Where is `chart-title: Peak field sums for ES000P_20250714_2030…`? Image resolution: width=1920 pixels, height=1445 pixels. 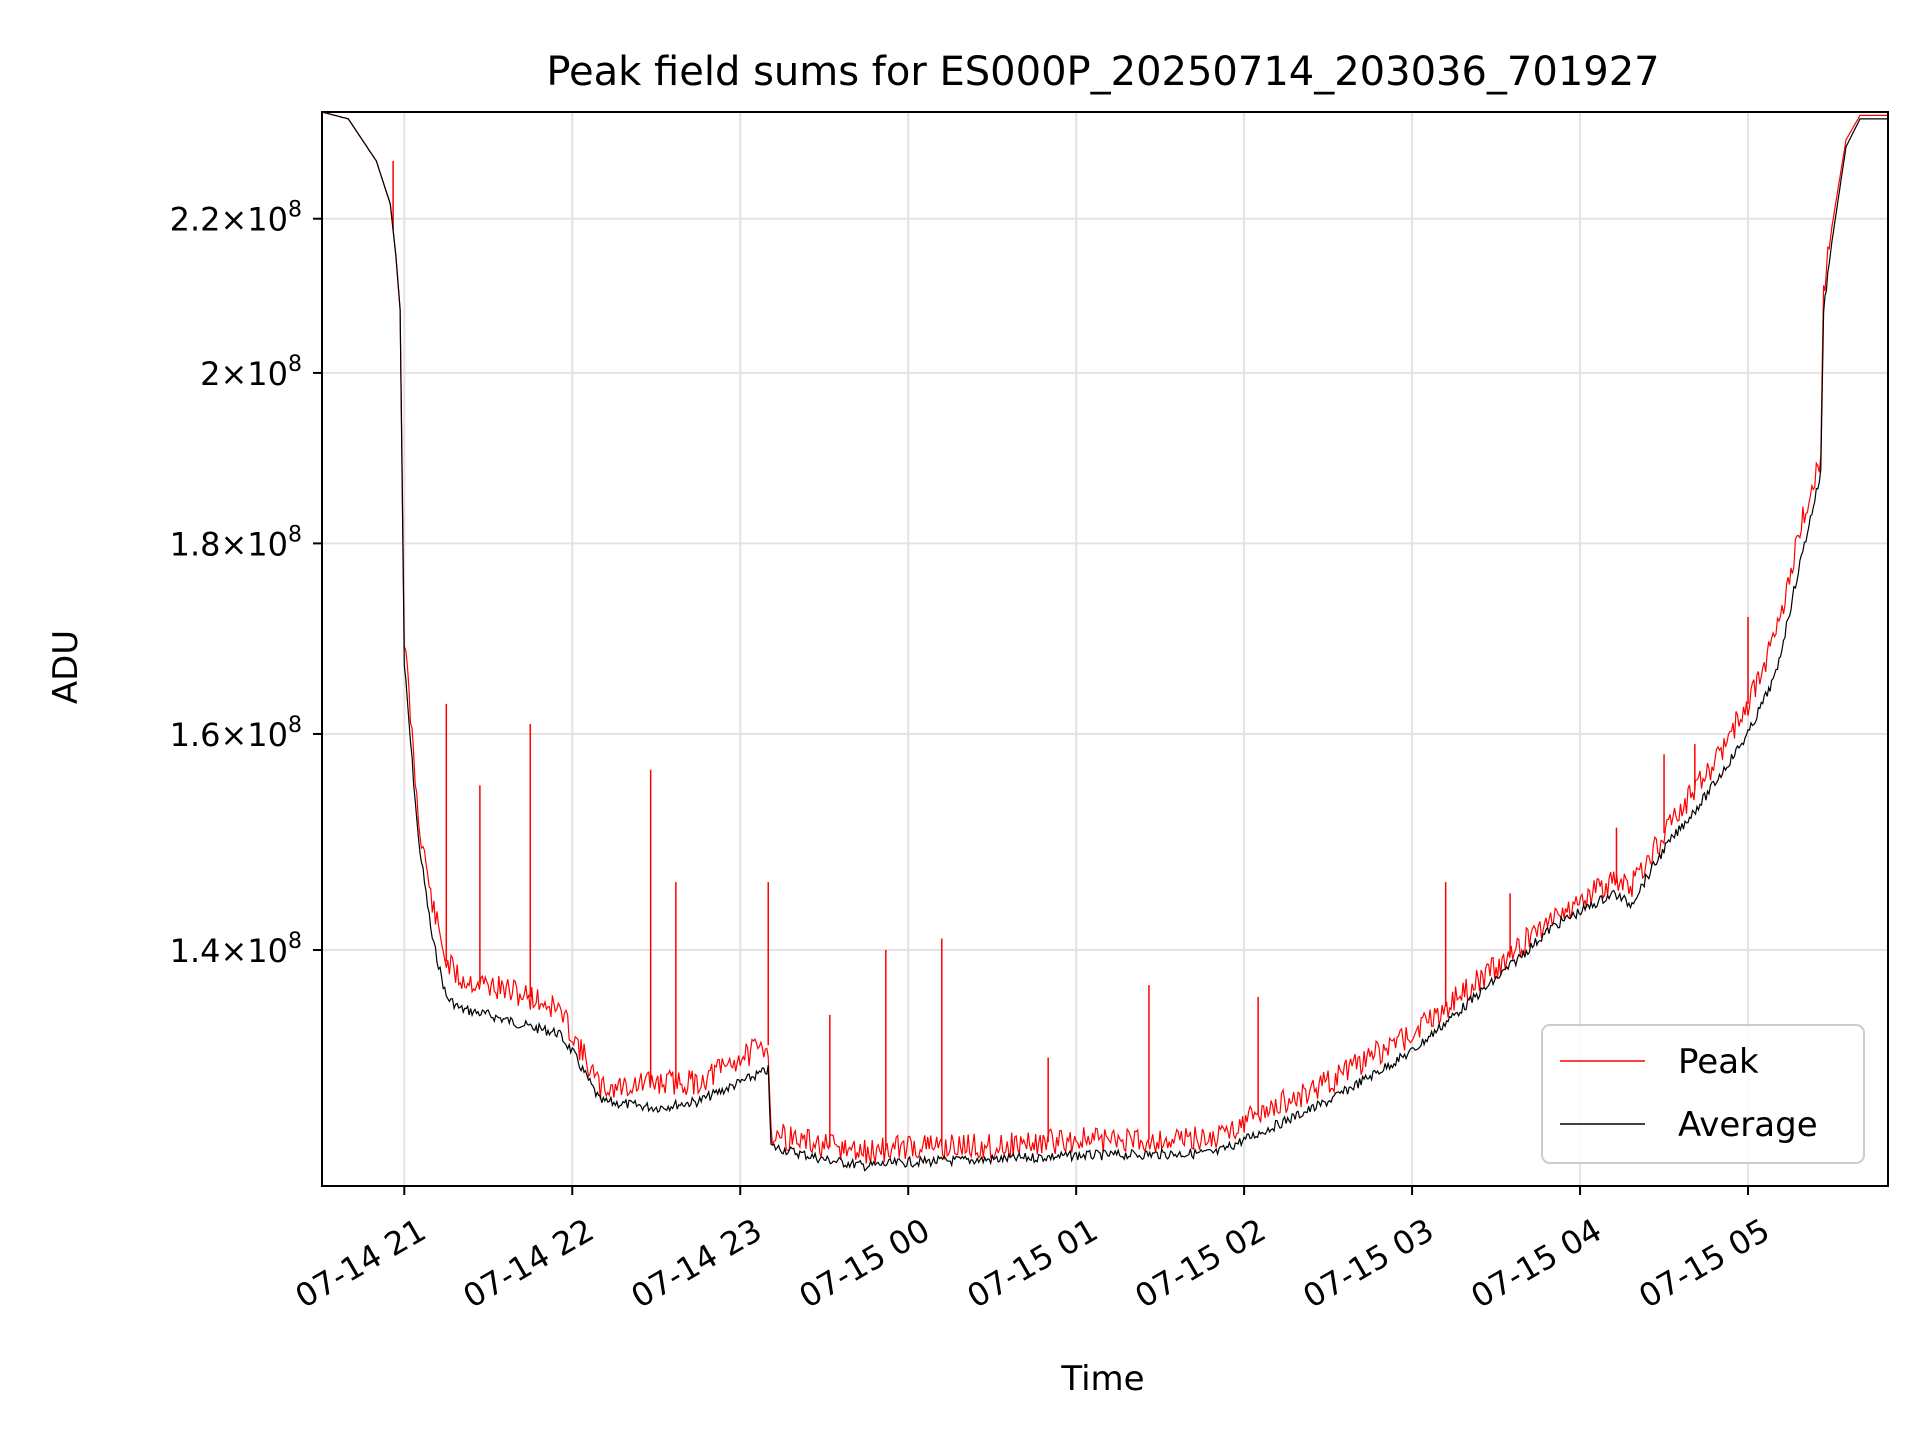
chart-title: Peak field sums for ES000P_20250714_2030… is located at coordinates (1102, 72).